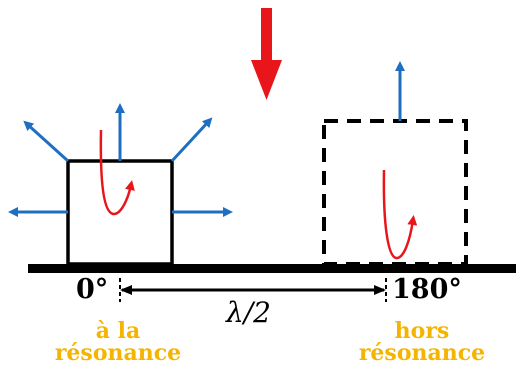 This screenshot has height=372, width=516. I want to click on left-caption: à la résonance, so click(118, 342).